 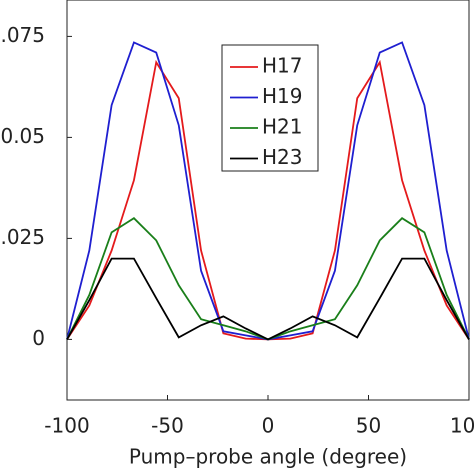 I want to click on x-tick-label: -100, so click(x=66, y=426).